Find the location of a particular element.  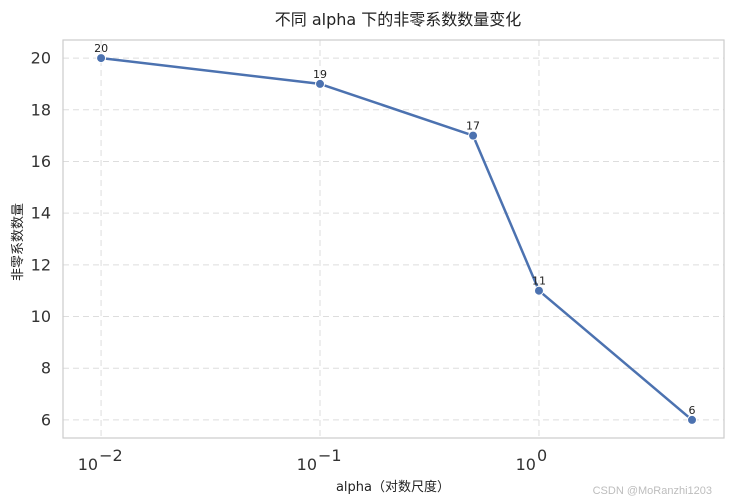

y-tick-label: 20 is located at coordinates (41, 58).